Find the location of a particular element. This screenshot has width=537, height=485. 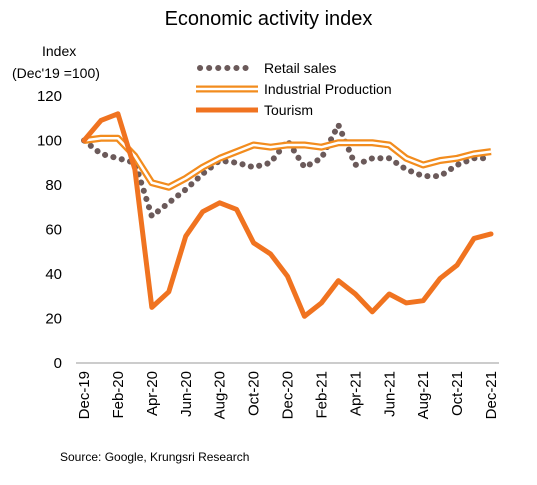

legend-item-tourism: Tourism is located at coordinates (294, 110).